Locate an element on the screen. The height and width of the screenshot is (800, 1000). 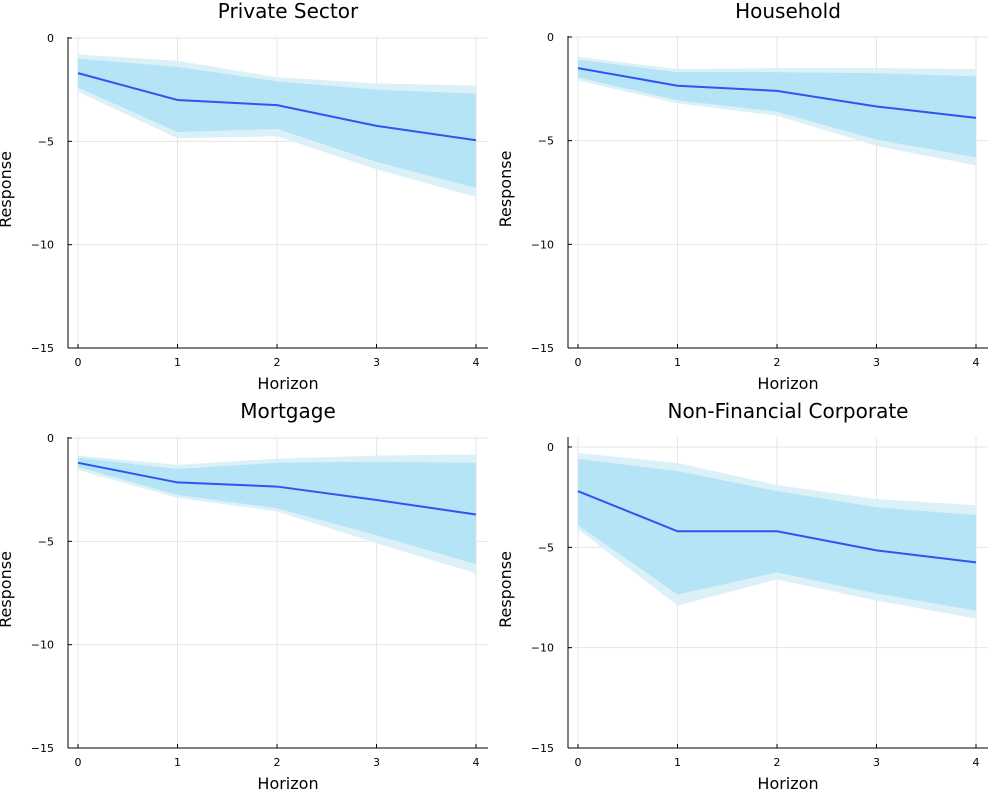
mortgage-x-tick-label-1: 1 is located at coordinates (177, 762).